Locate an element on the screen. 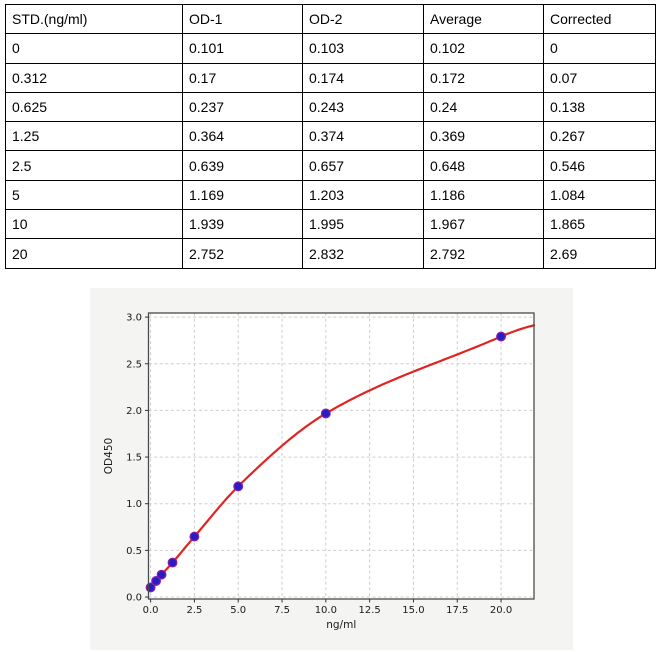  y-tick-label: 1.0 is located at coordinates (134, 504).